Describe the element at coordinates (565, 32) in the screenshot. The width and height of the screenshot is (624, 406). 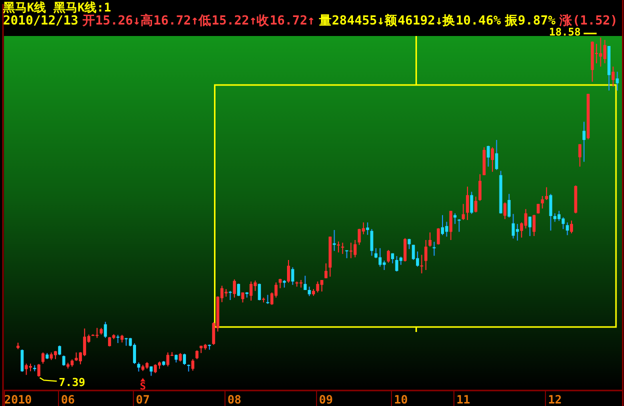
I see `annotation: 18.58` at that location.